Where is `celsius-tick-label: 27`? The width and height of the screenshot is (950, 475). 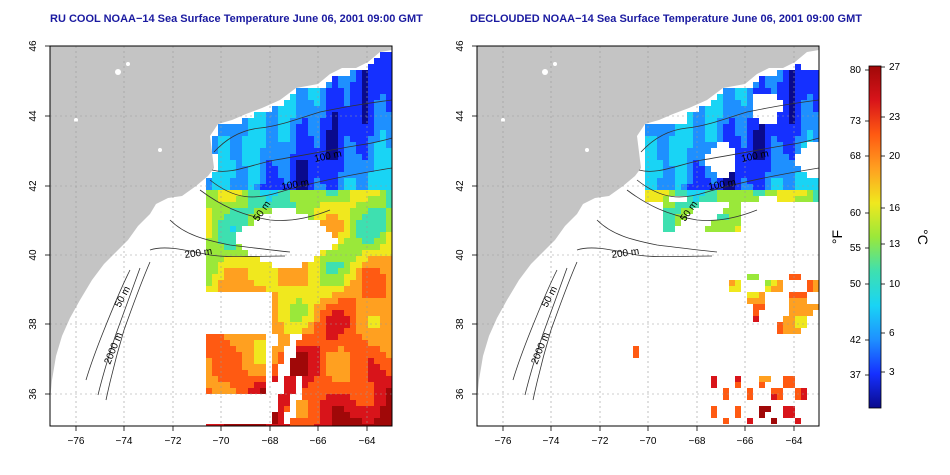 celsius-tick-label: 27 is located at coordinates (895, 67).